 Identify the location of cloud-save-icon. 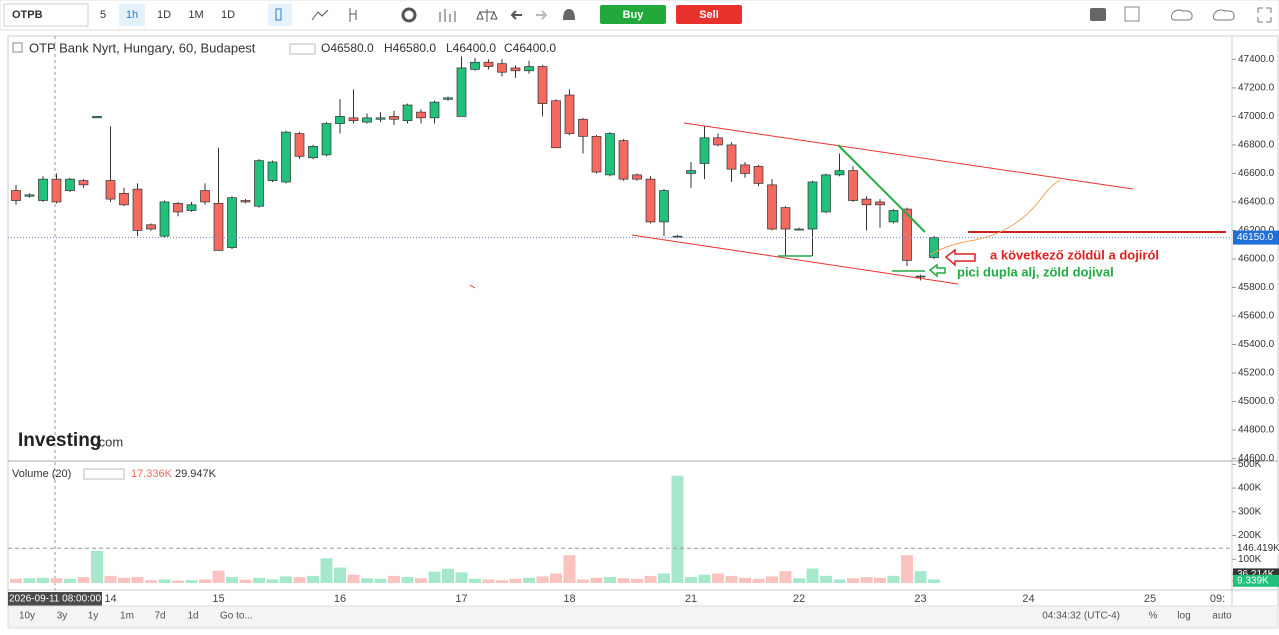
(1223, 15).